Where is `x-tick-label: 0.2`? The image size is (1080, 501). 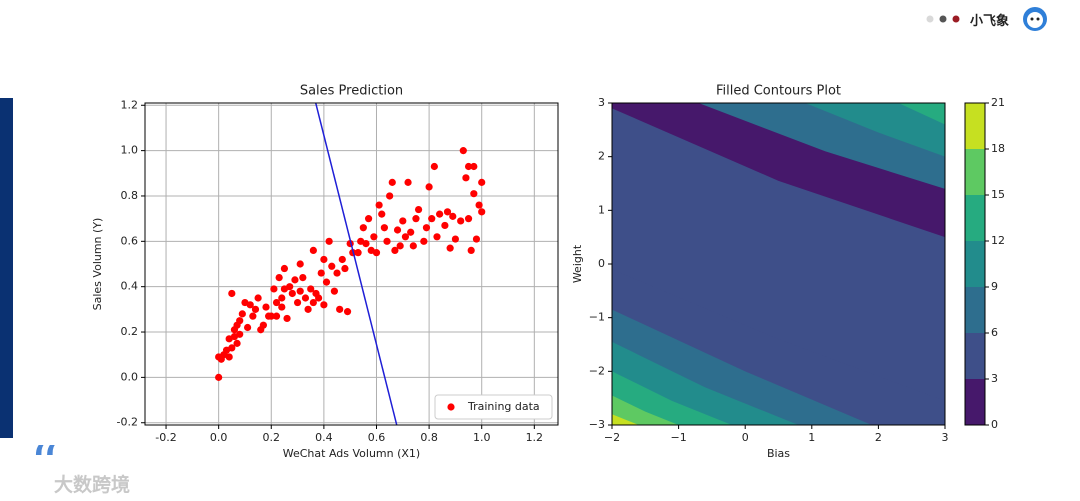 x-tick-label: 0.2 is located at coordinates (272, 437).